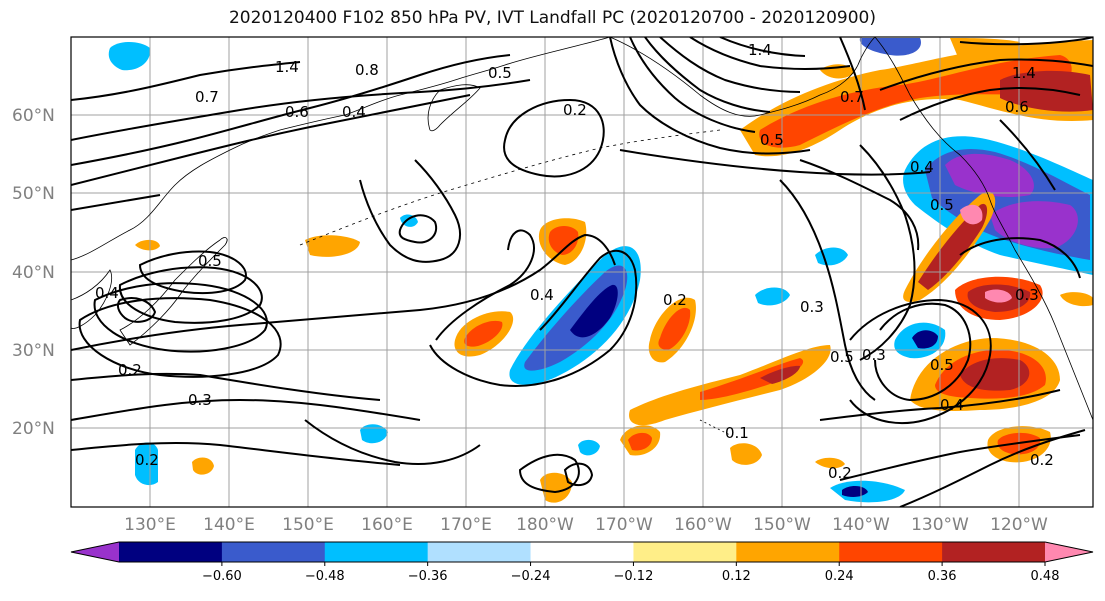 The height and width of the screenshot is (601, 1105). What do you see at coordinates (737, 433) in the screenshot?
I see `contour-label: 0.1` at bounding box center [737, 433].